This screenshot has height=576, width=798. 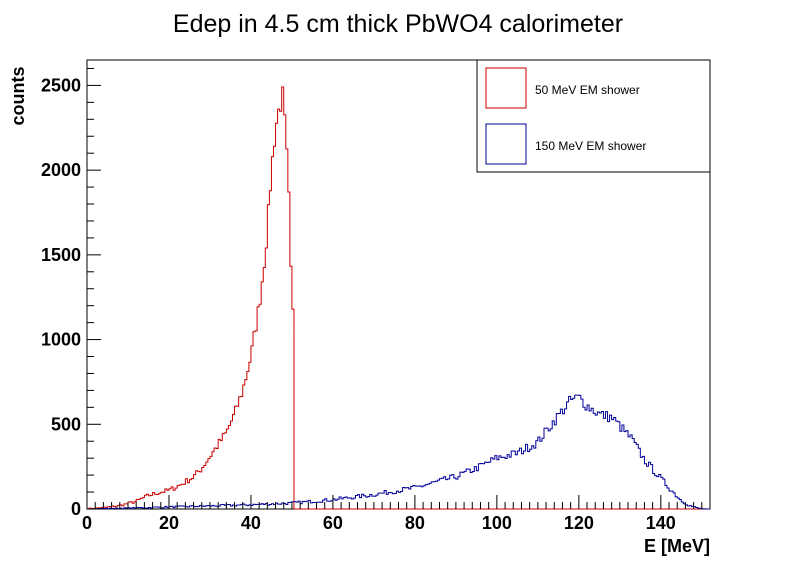 I want to click on x-tick-label: 80, so click(x=415, y=523).